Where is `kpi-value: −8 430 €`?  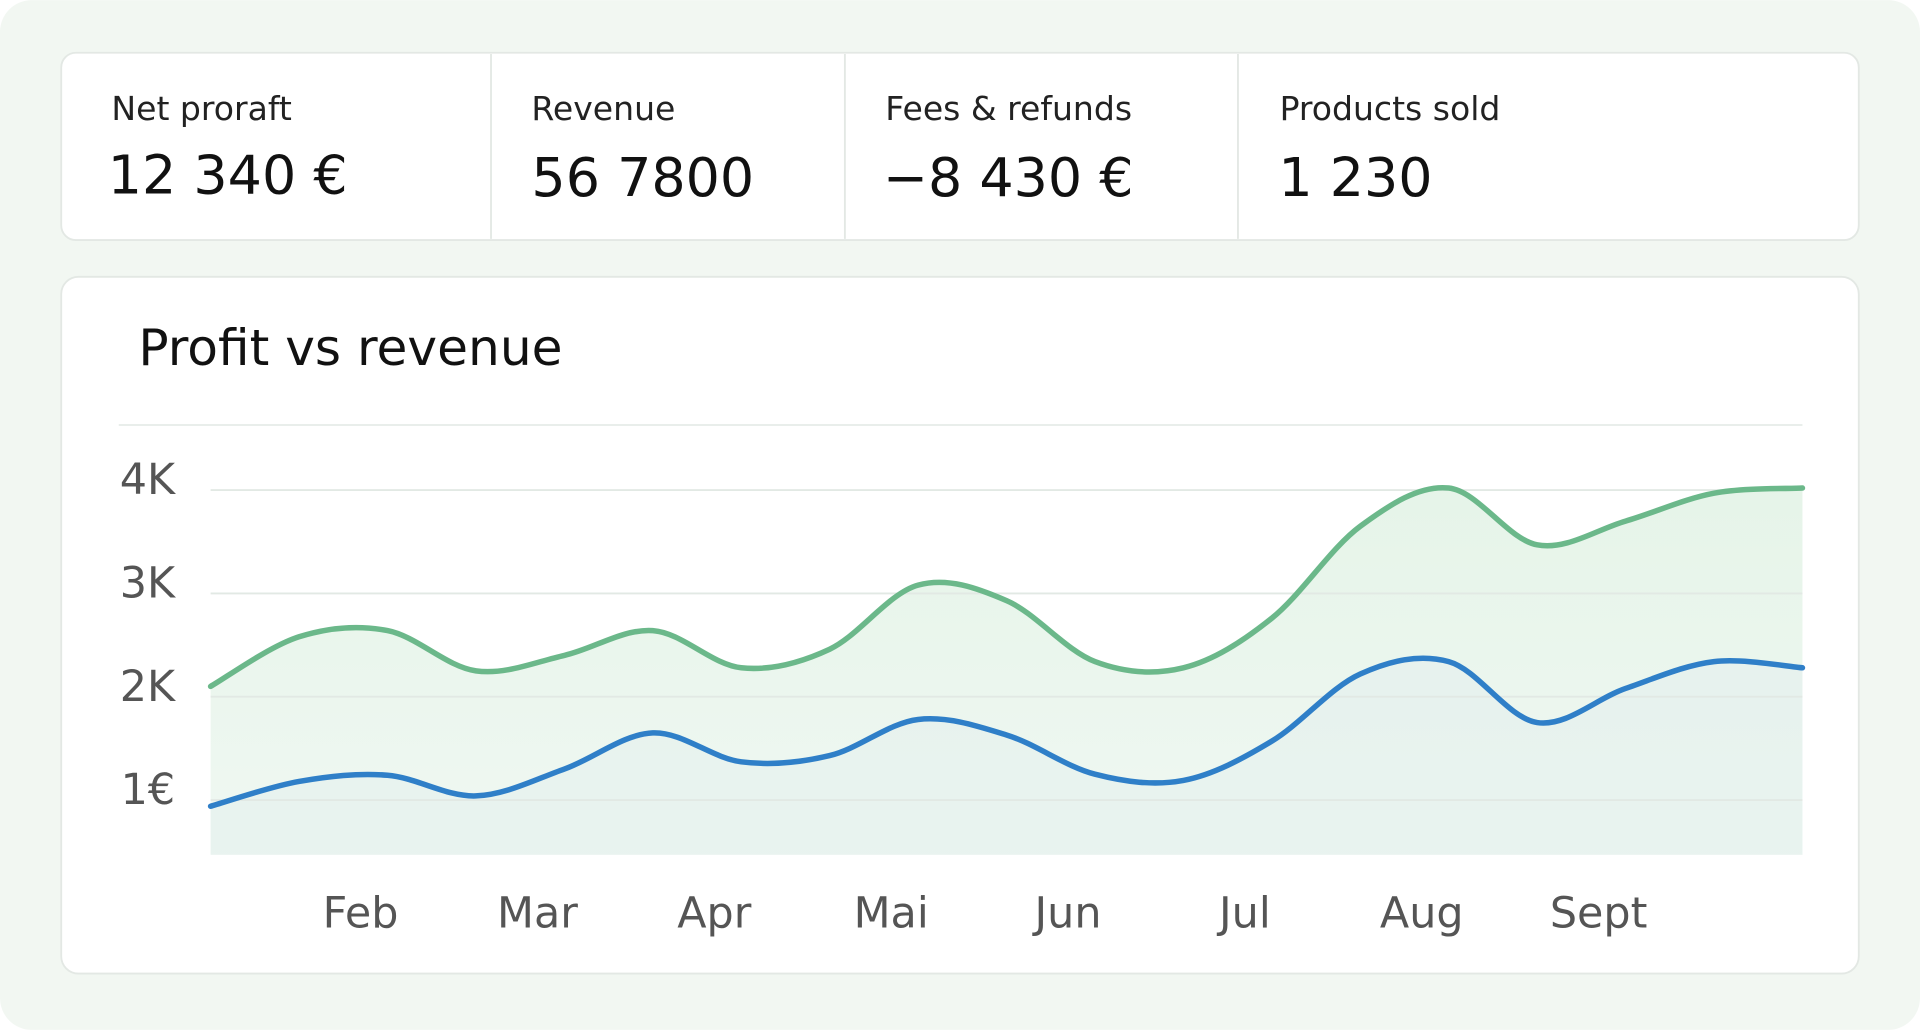
kpi-value: −8 430 € is located at coordinates (1008, 177).